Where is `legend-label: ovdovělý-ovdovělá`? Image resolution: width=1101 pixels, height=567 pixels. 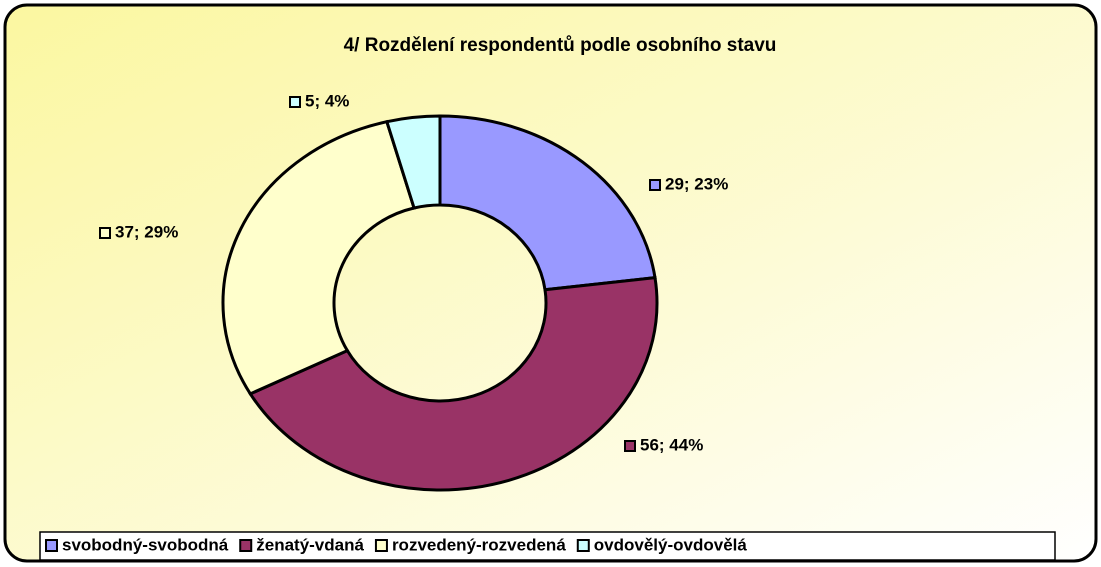 legend-label: ovdovělý-ovdovělá is located at coordinates (671, 544).